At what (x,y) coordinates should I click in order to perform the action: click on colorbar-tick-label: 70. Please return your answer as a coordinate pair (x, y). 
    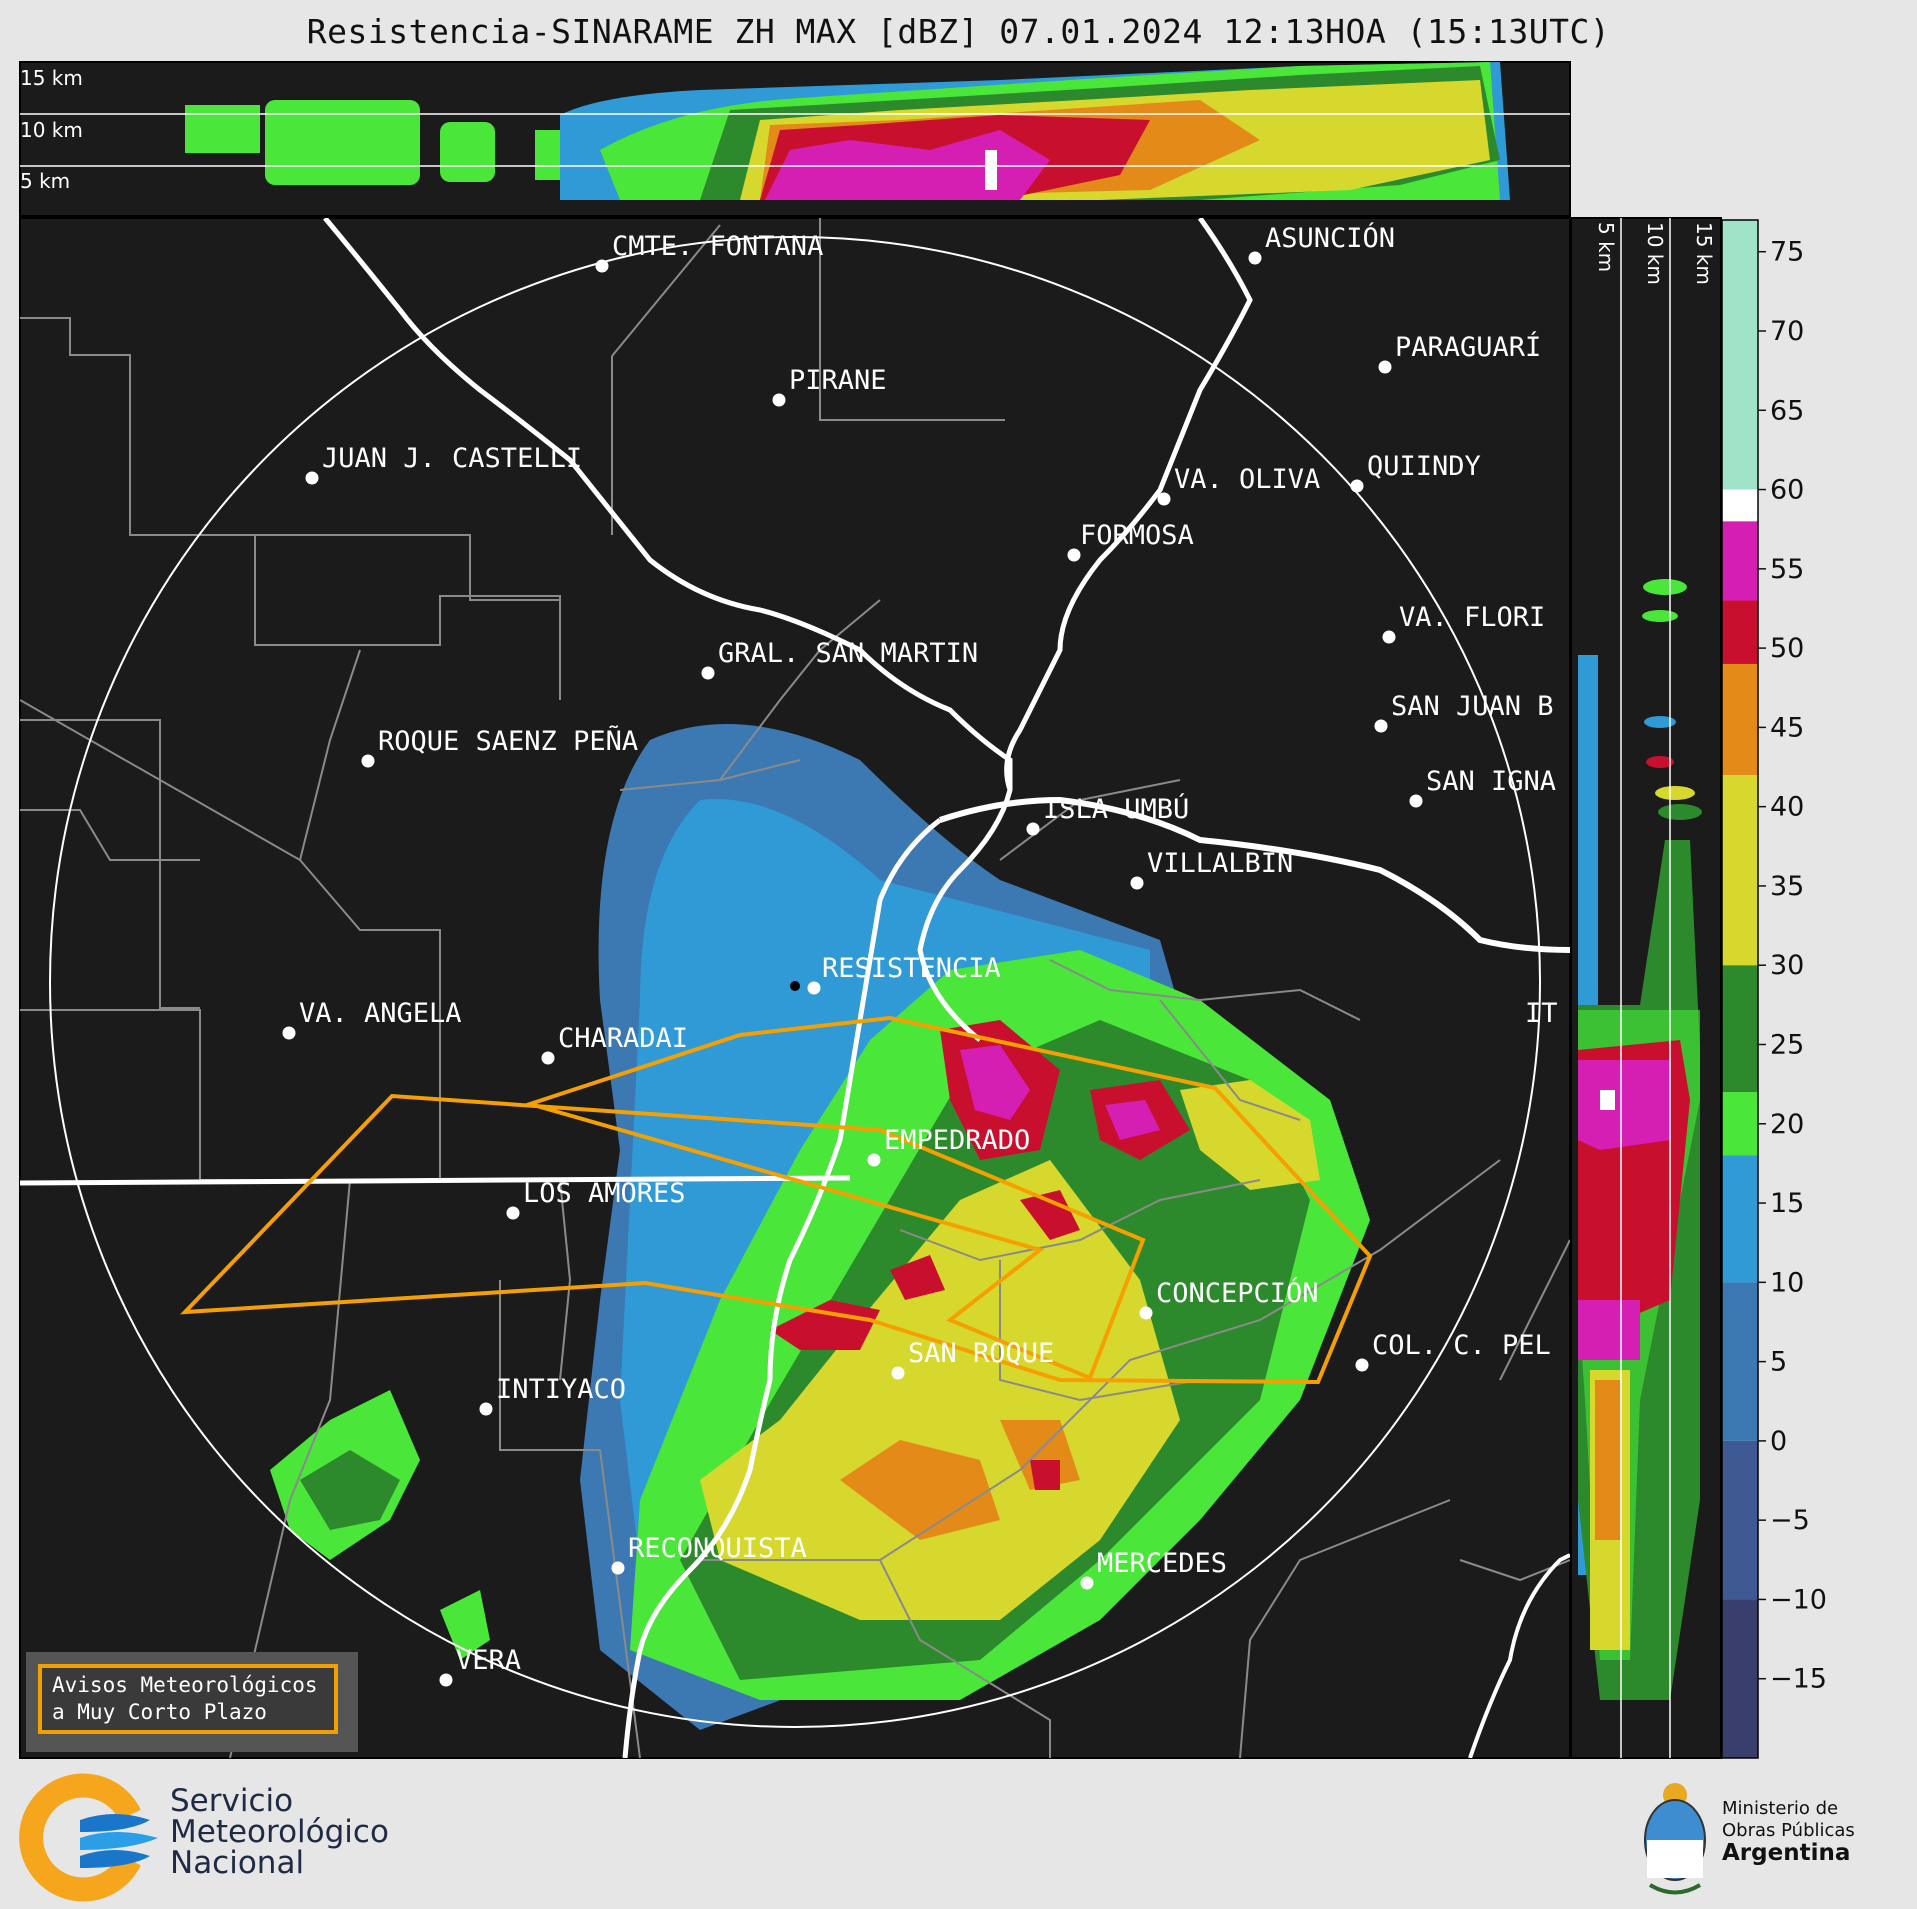
    Looking at the image, I should click on (1787, 331).